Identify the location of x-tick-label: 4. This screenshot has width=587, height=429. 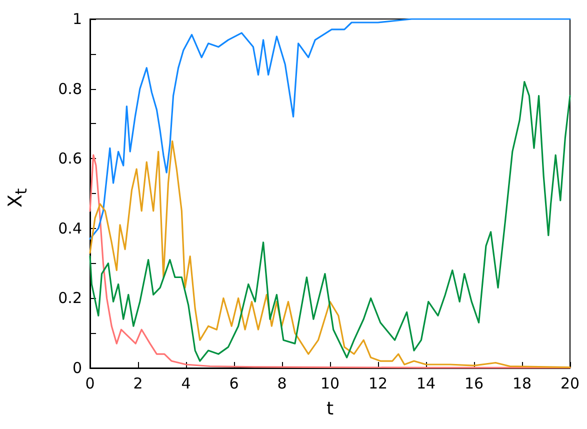
(186, 383).